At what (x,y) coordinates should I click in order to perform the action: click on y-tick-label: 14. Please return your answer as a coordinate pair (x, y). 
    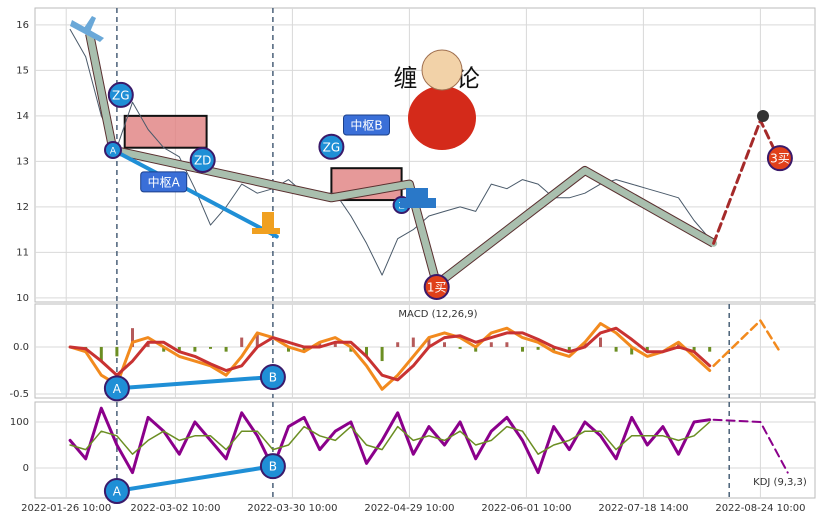
    Looking at the image, I should click on (22, 116).